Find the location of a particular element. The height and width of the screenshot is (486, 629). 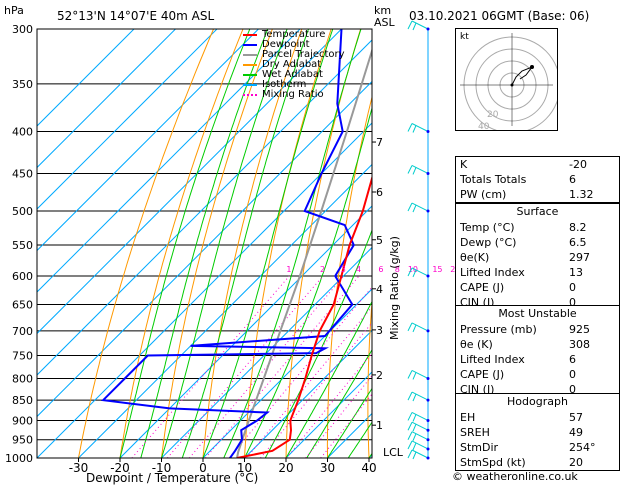

pressure-tick-label: 850 is located at coordinates (22, 400).